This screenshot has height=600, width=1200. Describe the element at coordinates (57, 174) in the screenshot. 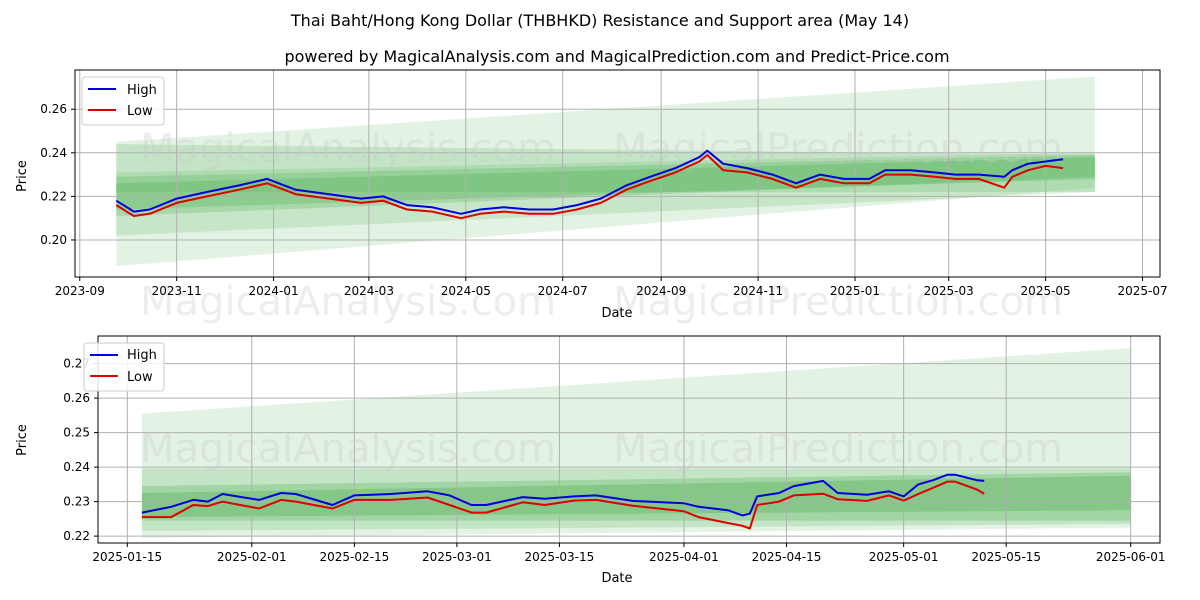

I see `y-axis-ticks: 0.20 0.22 0.24 0.26` at that location.